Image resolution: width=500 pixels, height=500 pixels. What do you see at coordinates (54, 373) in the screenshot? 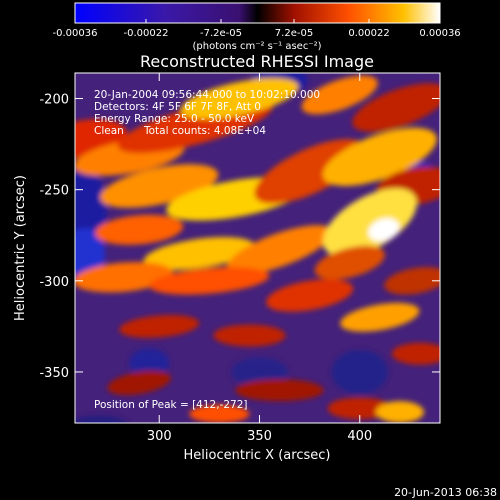
I see `y-tick-label: -350` at bounding box center [54, 373].